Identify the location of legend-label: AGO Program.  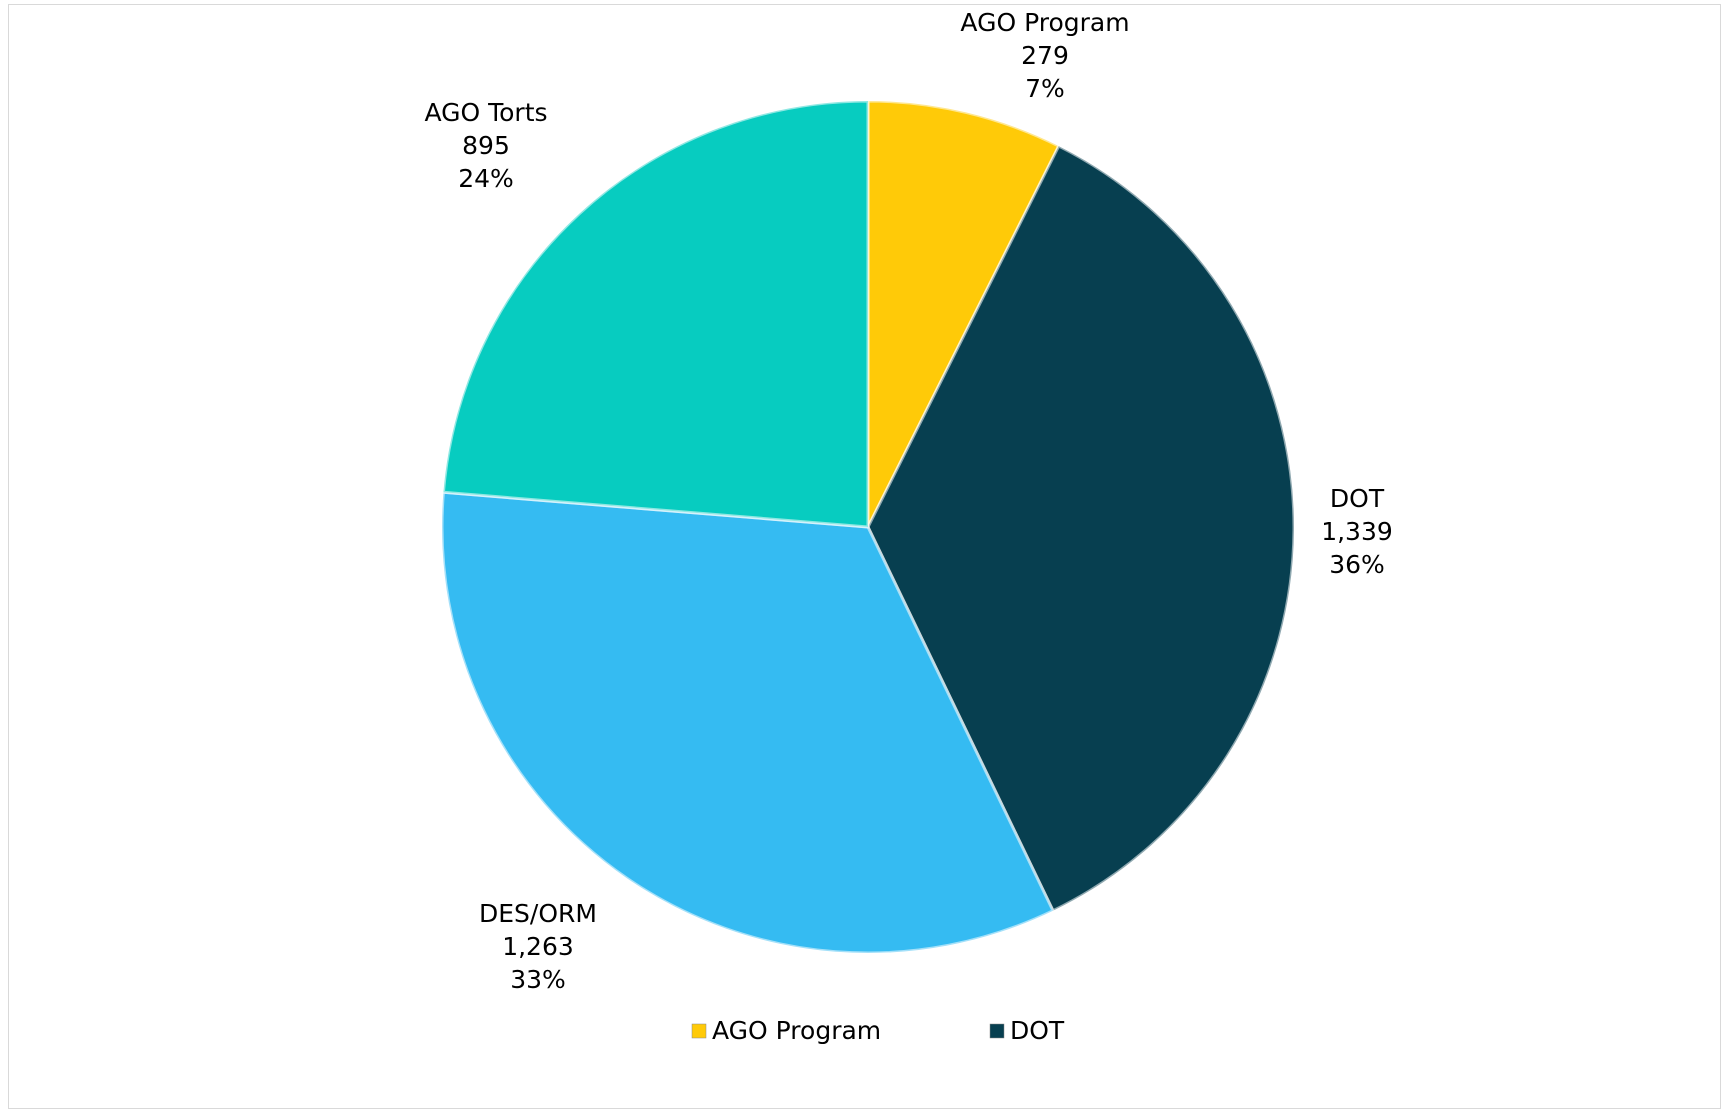
(796, 1030).